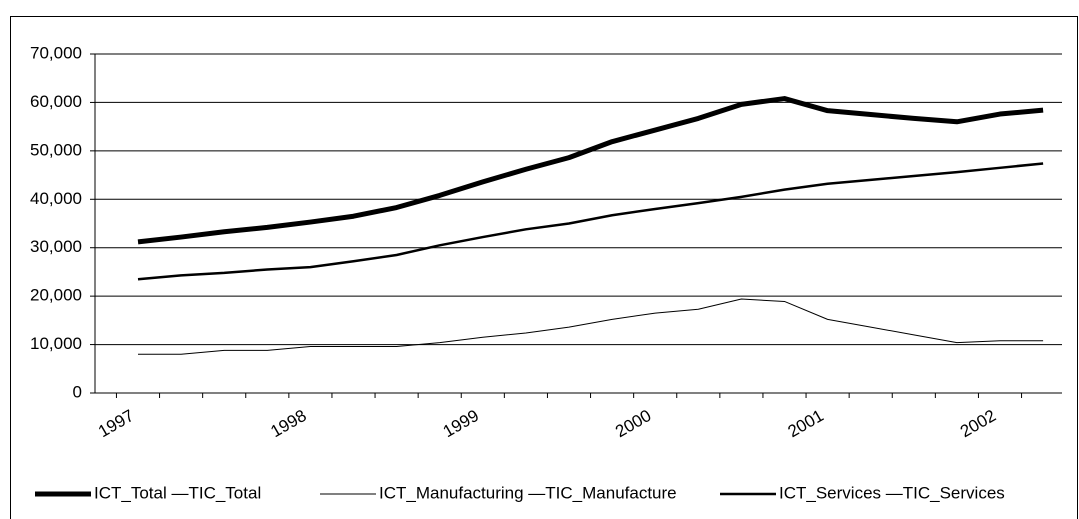  What do you see at coordinates (77, 391) in the screenshot?
I see `y-tick-label: 0` at bounding box center [77, 391].